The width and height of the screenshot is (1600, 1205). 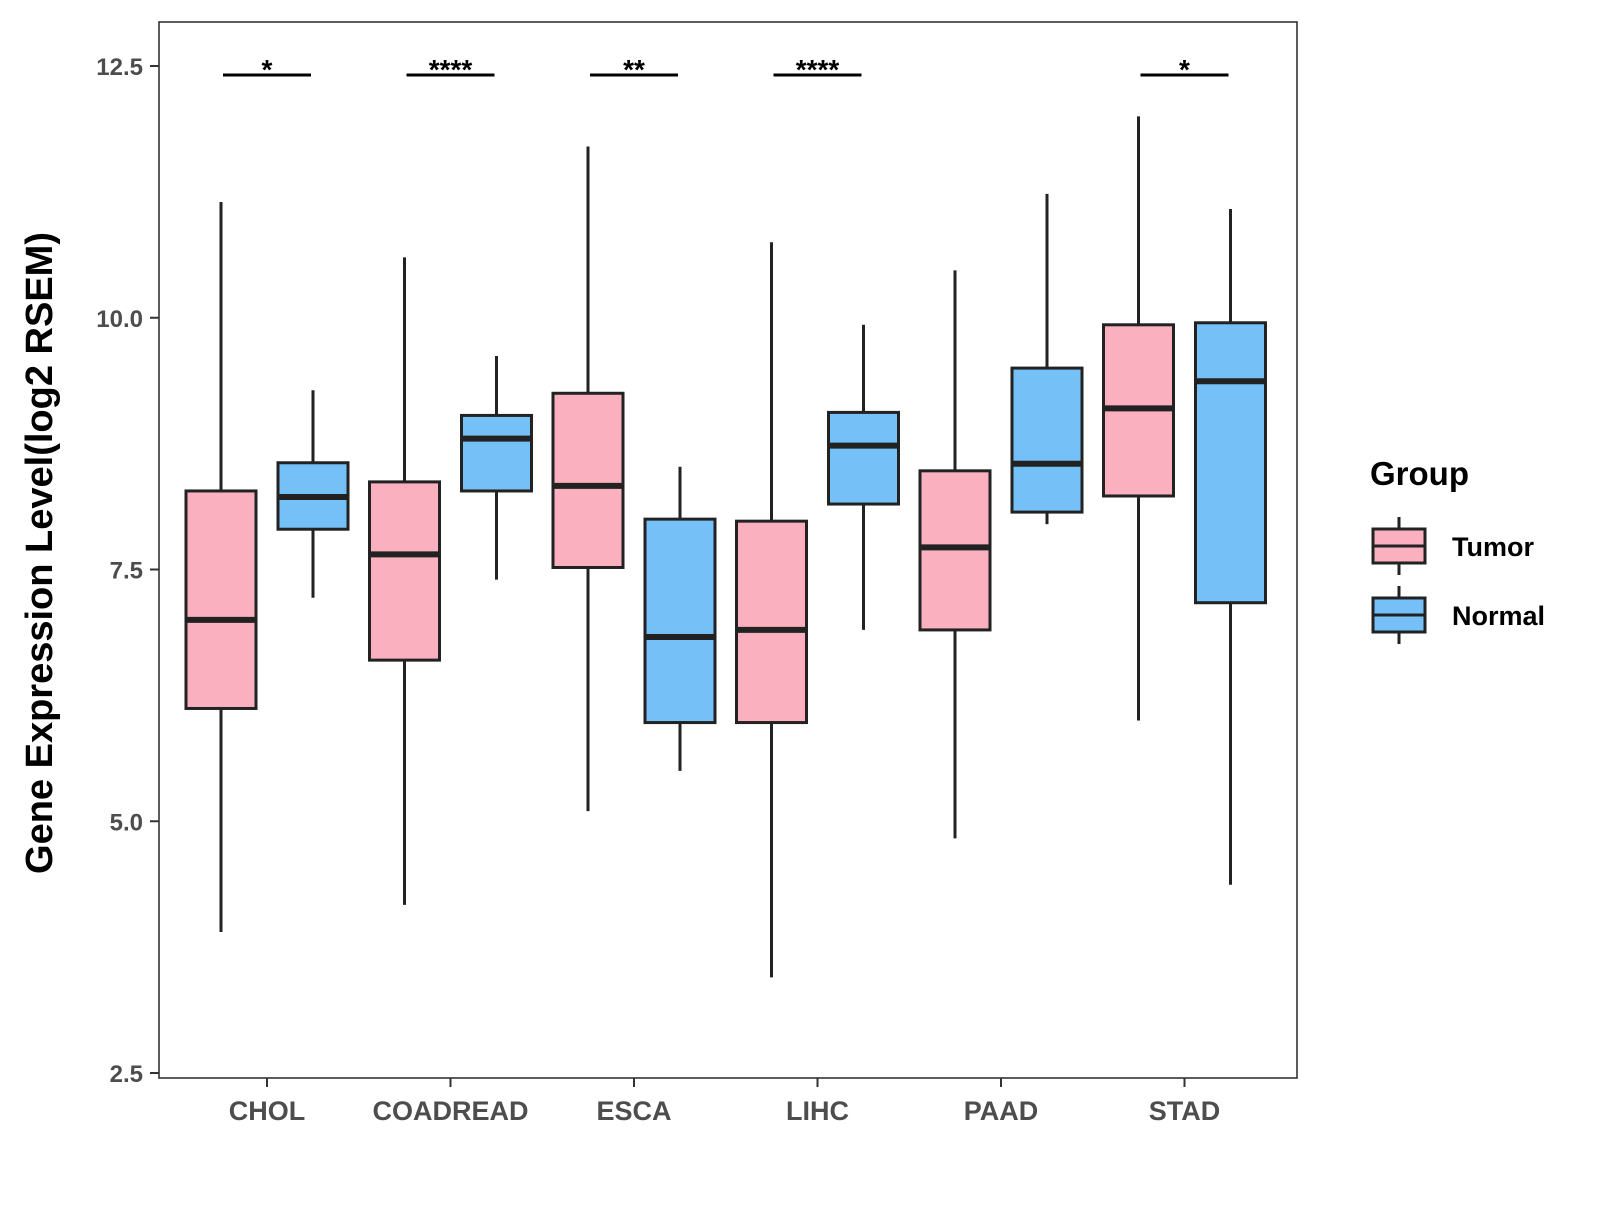 What do you see at coordinates (126, 1074) in the screenshot?
I see `y-tick-label: 2.5` at bounding box center [126, 1074].